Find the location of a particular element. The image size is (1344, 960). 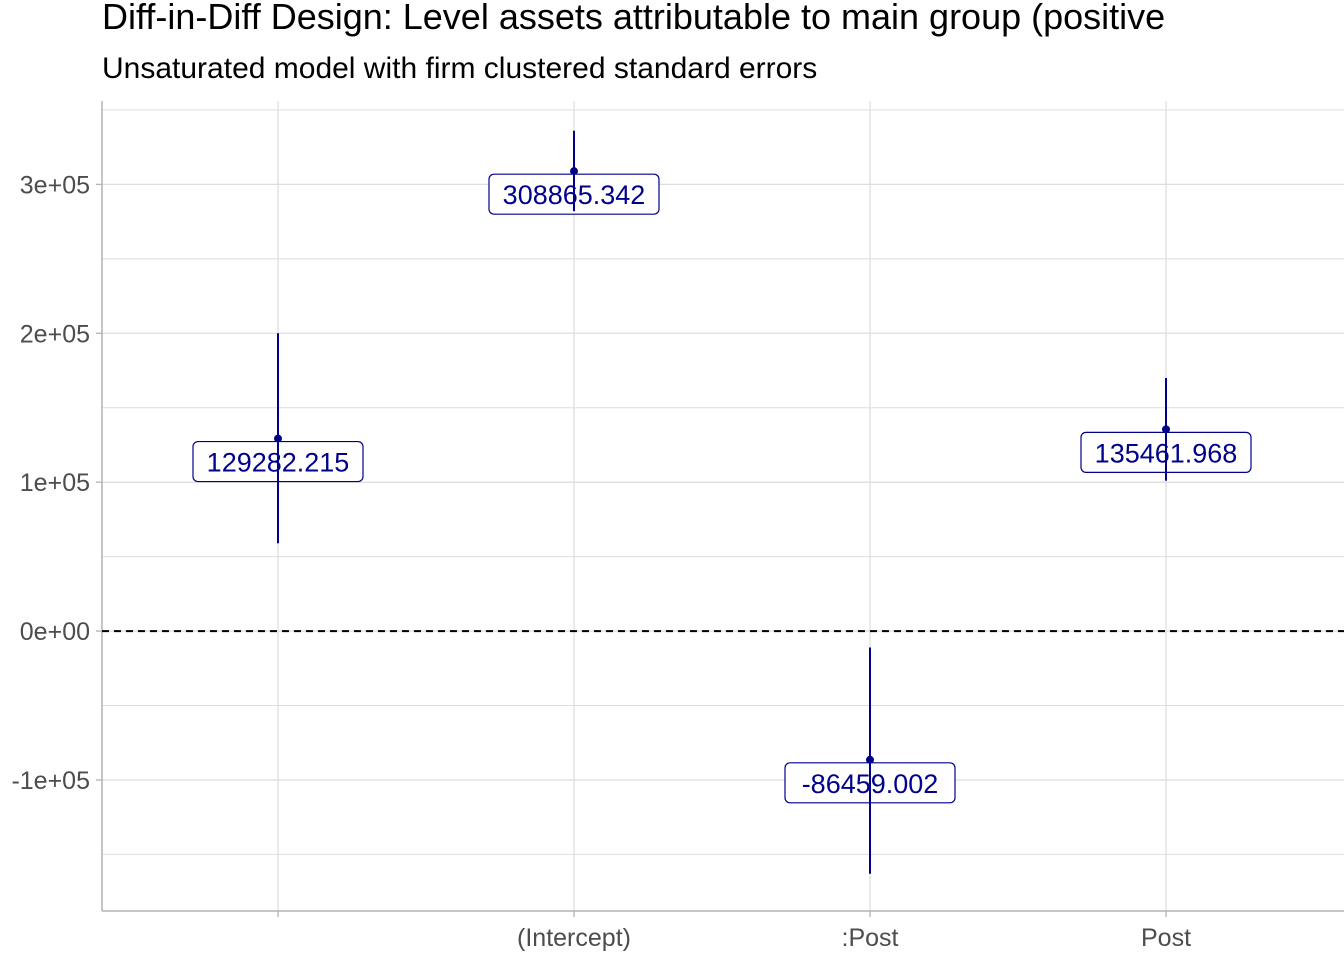

y-tick-label: -1e+05 is located at coordinates (50, 781).